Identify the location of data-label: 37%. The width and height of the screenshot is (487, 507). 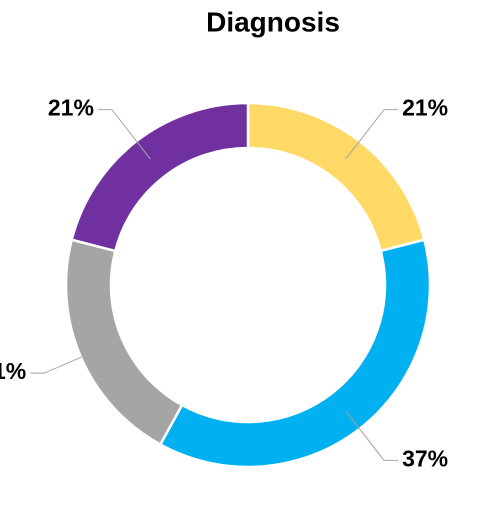
(425, 458).